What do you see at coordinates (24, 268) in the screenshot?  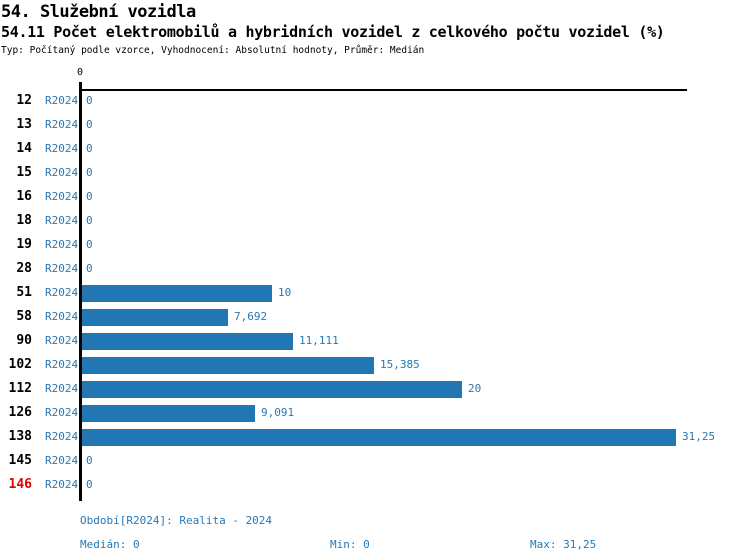 I see `row-category-label: 28` at bounding box center [24, 268].